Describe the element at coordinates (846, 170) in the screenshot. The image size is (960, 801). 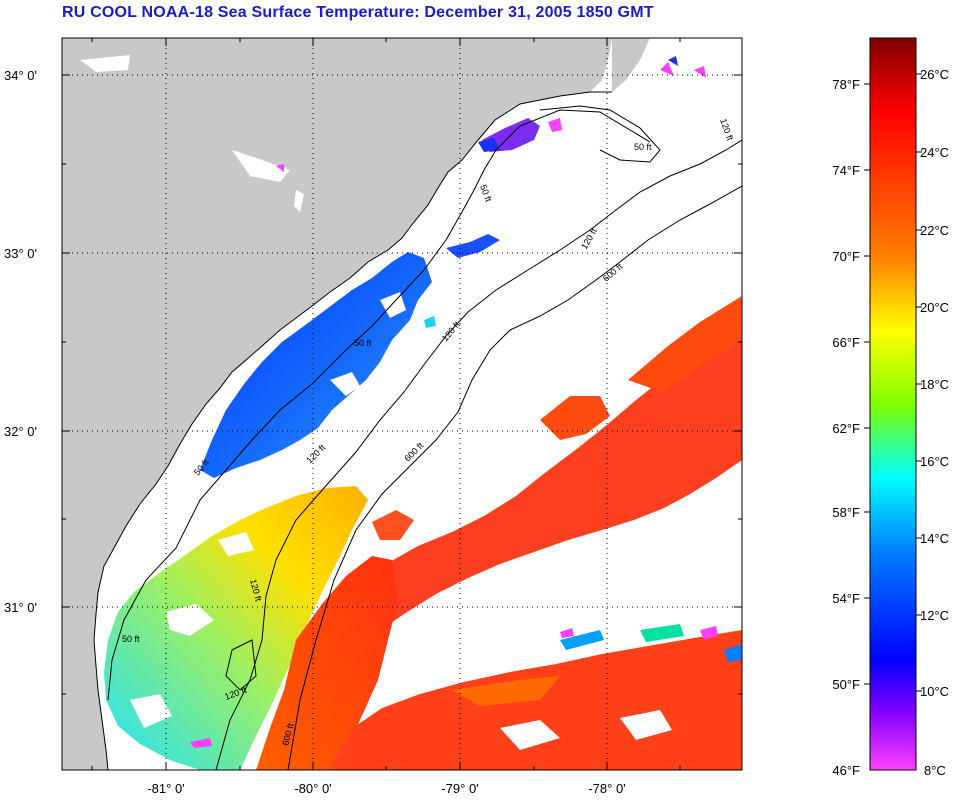
I see `f-label: 74°F` at that location.